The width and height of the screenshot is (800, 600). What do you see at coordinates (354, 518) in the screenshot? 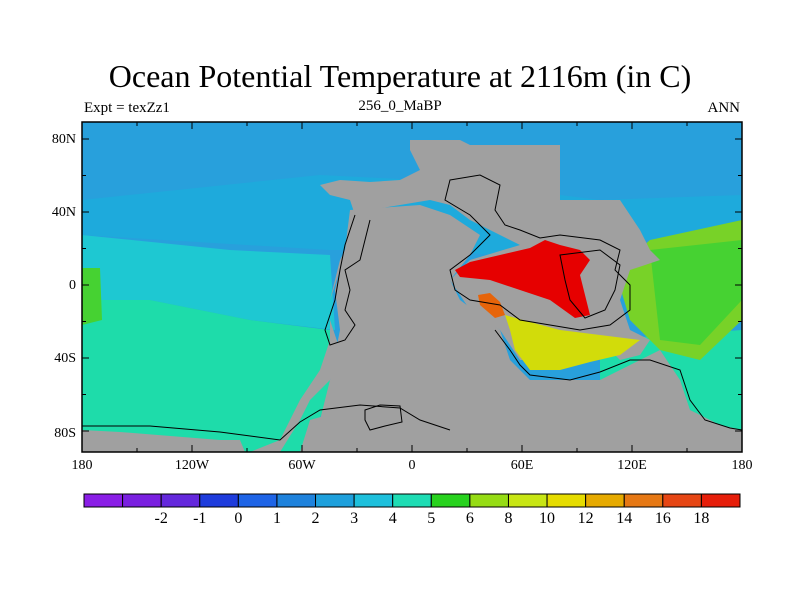
I see `colorbar-label: 3` at bounding box center [354, 518].